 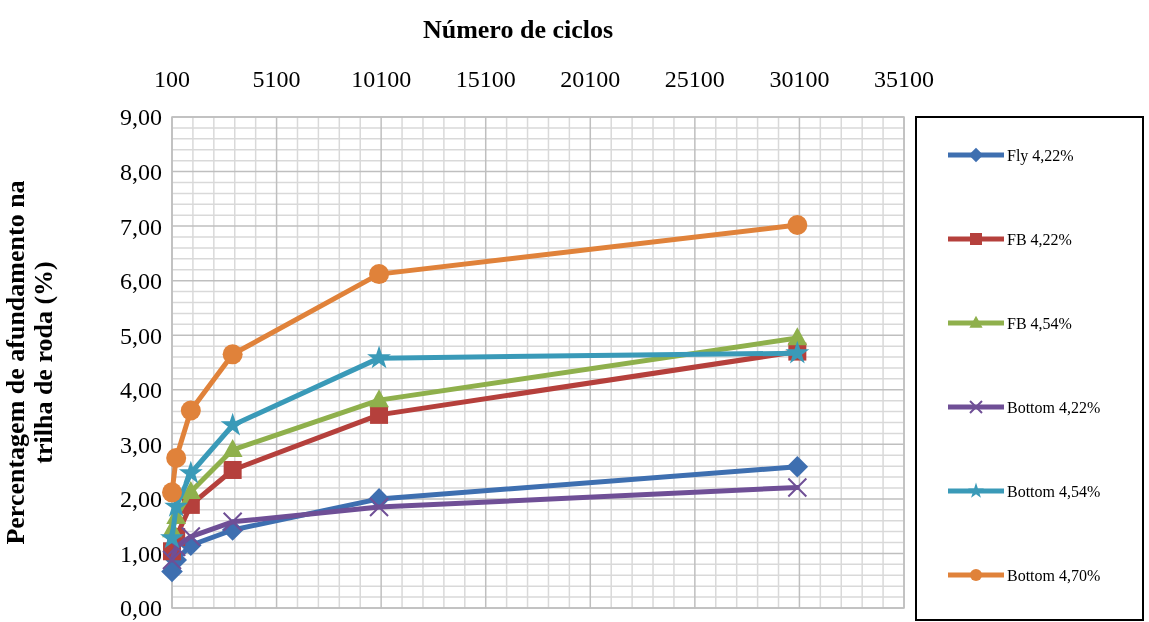 What do you see at coordinates (381, 79) in the screenshot?
I see `x-tick-label: 10100` at bounding box center [381, 79].